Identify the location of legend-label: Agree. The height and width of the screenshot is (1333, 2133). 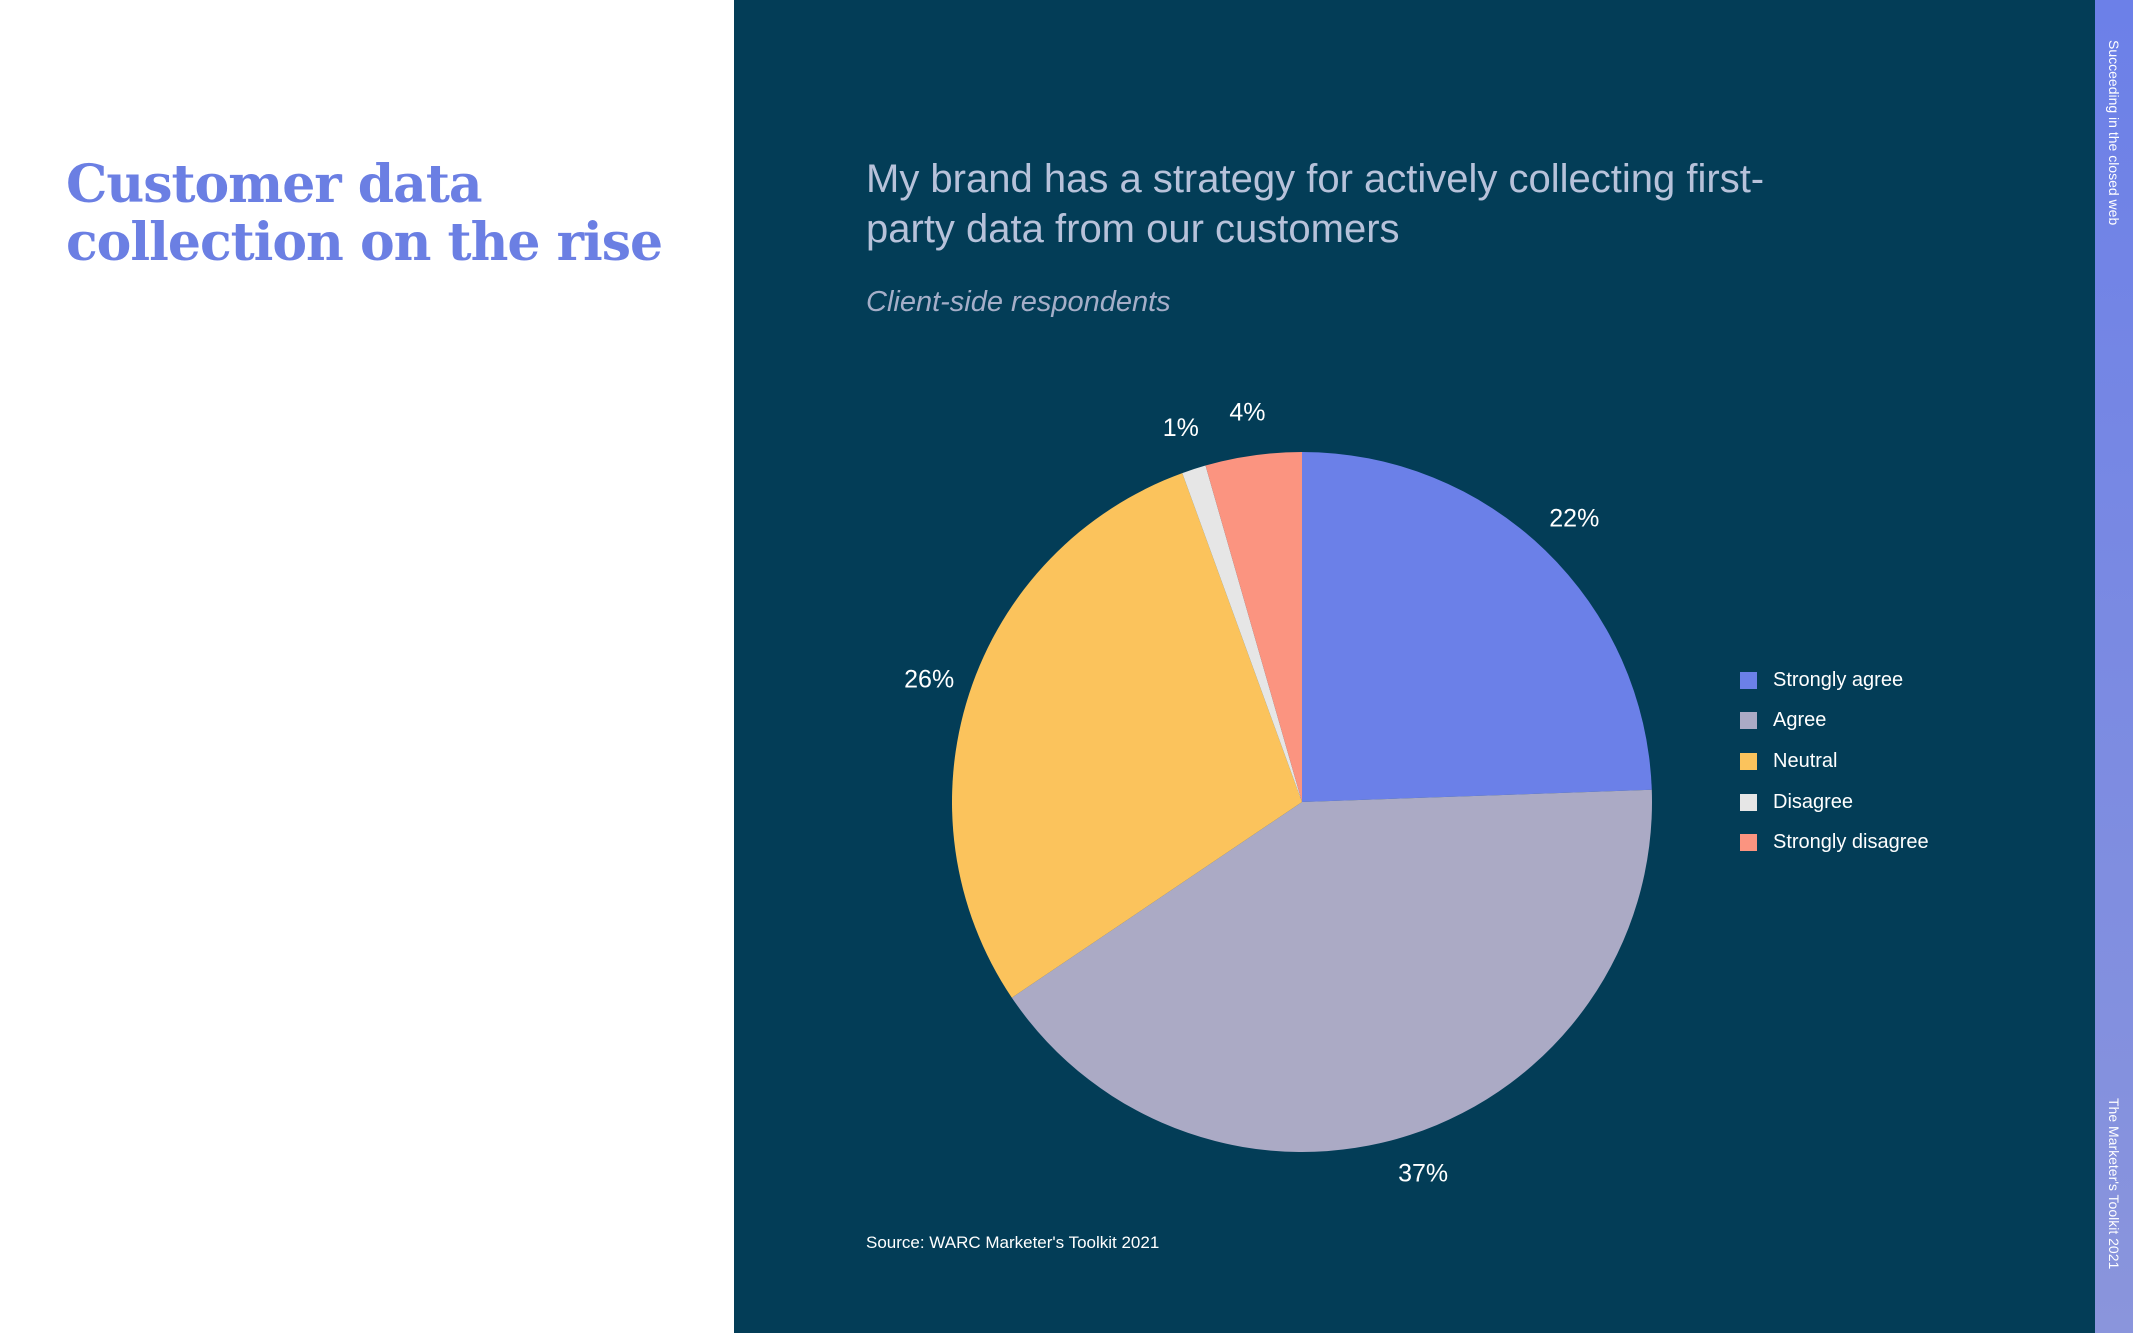
(1799, 720).